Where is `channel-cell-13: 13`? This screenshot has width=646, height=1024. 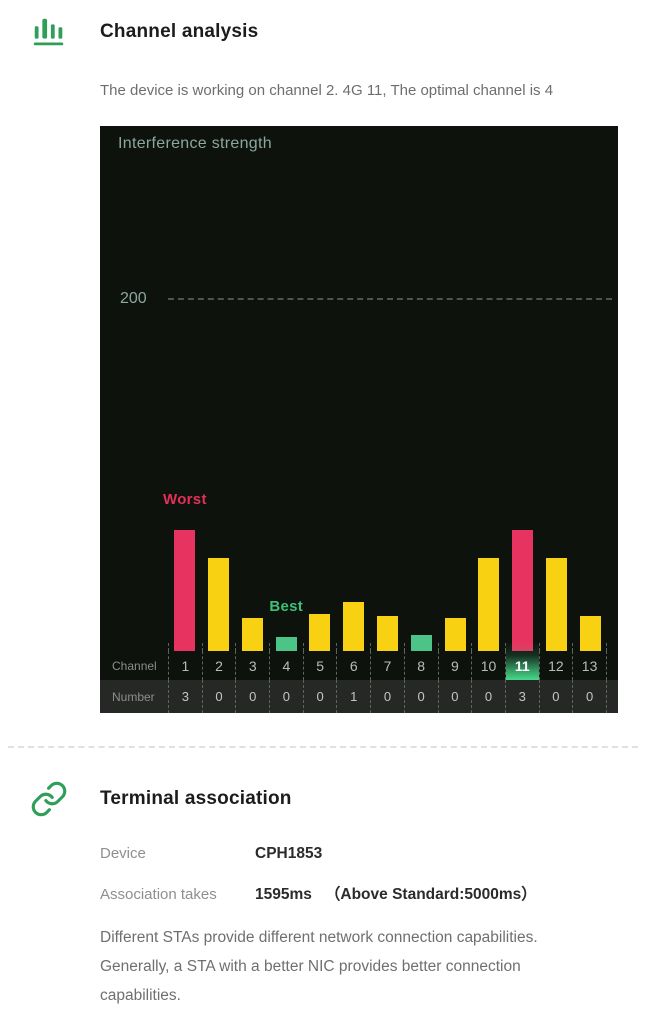 channel-cell-13: 13 is located at coordinates (589, 665).